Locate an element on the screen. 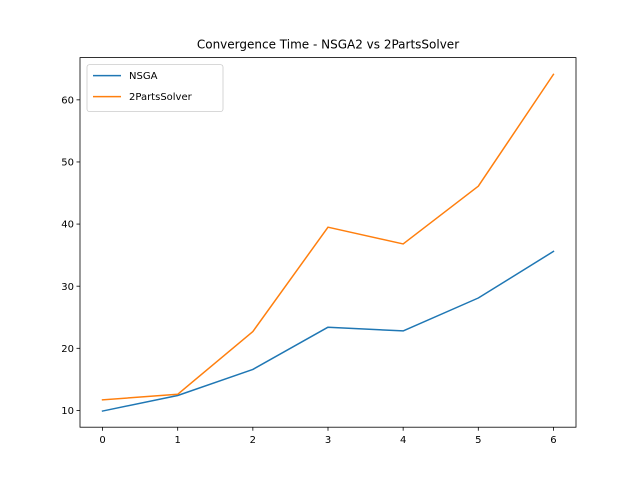  x-tick-label: 0 is located at coordinates (102, 440).